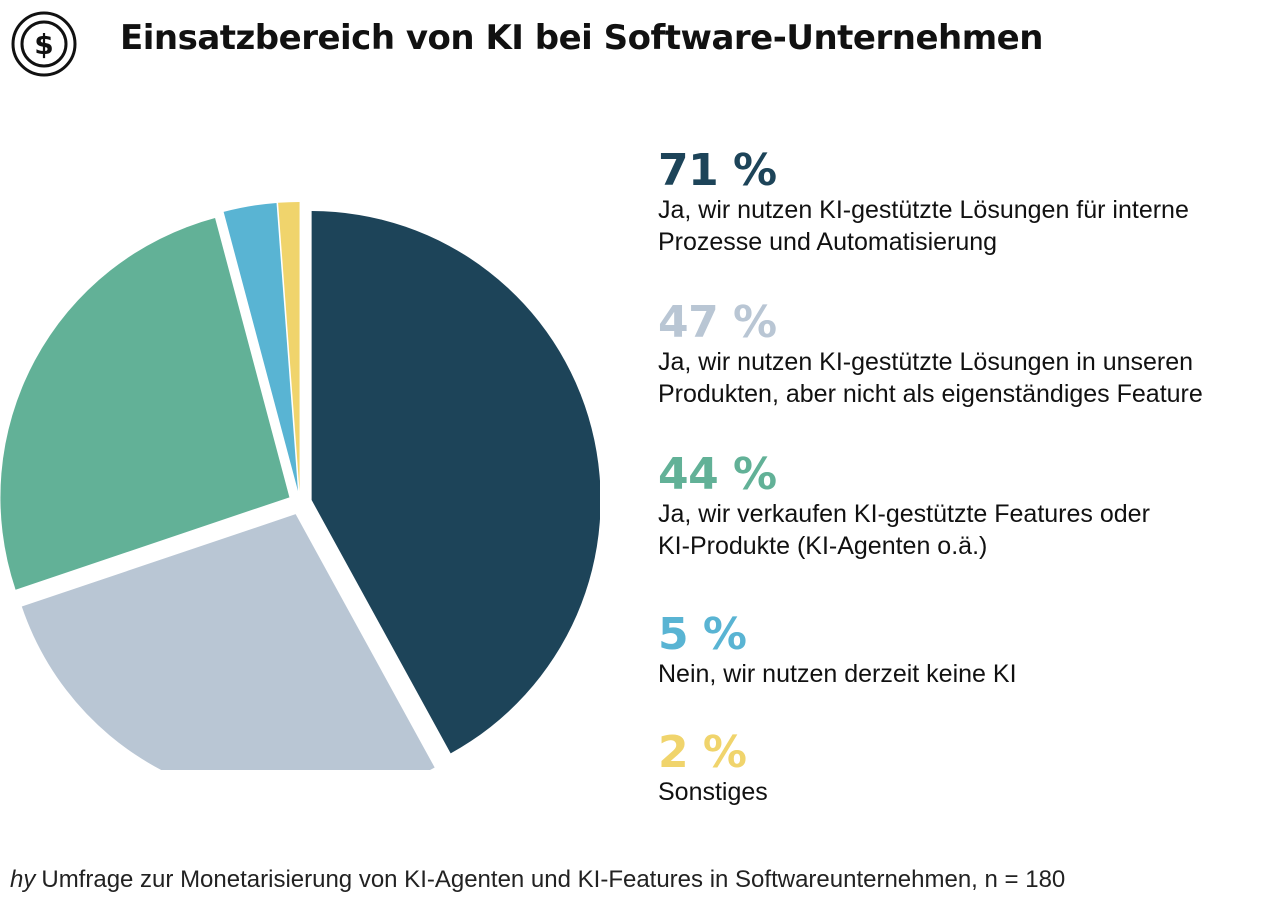 The height and width of the screenshot is (906, 1264). I want to click on legend-percent: 2 %, so click(702, 752).